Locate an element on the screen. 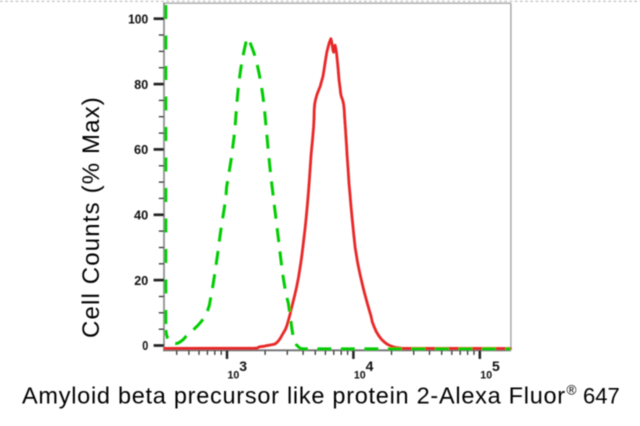 This screenshot has height=426, width=640. svg-text: 647 is located at coordinates (601, 395).